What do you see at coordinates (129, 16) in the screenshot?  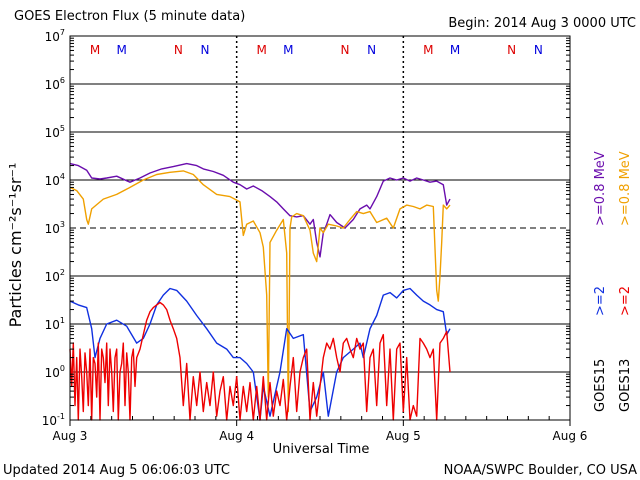 I see `chart-title: GOES Electron Flux (5 minute data)` at bounding box center [129, 16].